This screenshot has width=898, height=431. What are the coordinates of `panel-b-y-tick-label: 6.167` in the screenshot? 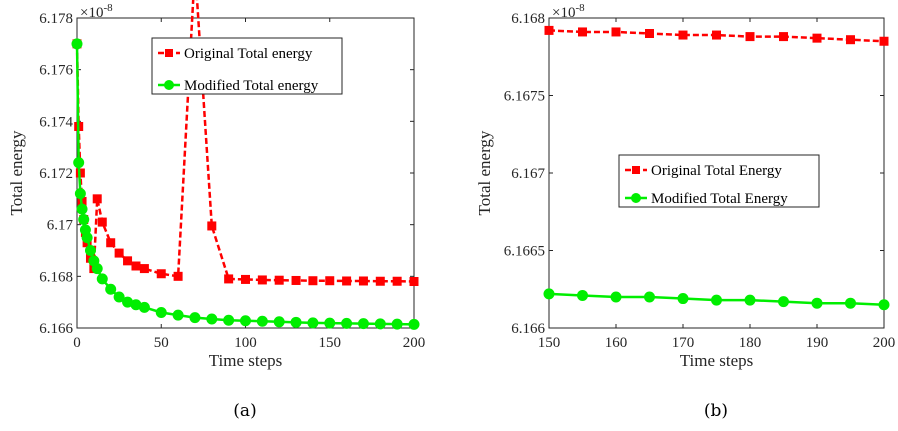 It's located at (528, 174).